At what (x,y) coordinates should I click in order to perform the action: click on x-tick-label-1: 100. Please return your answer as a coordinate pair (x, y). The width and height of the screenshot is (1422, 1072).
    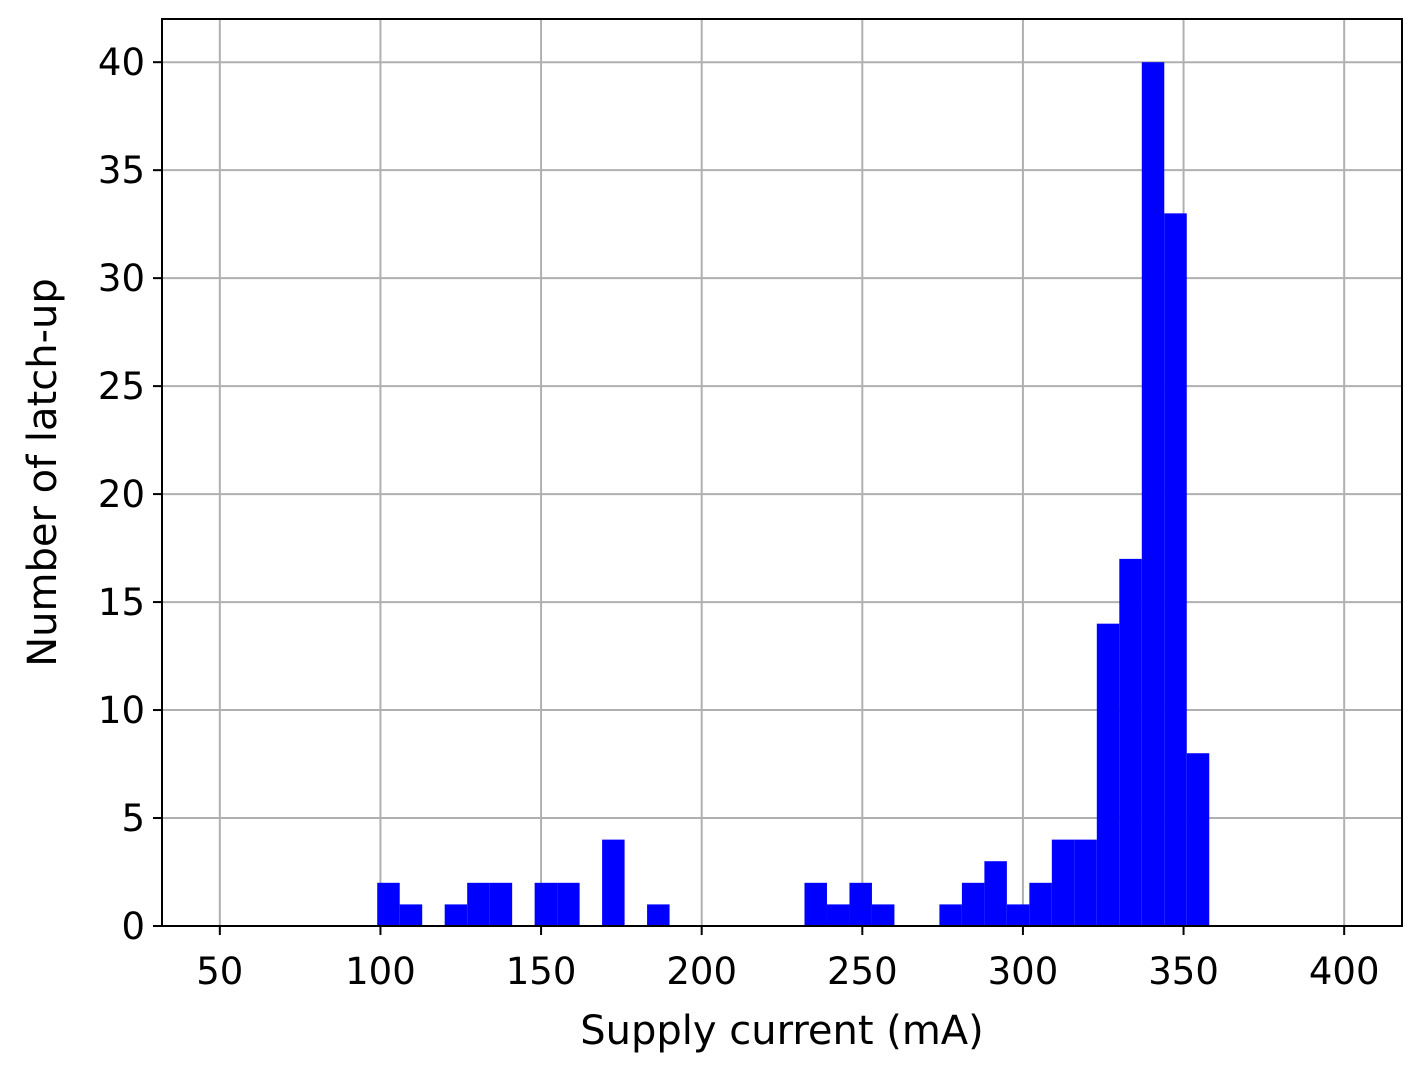
    Looking at the image, I should click on (380, 971).